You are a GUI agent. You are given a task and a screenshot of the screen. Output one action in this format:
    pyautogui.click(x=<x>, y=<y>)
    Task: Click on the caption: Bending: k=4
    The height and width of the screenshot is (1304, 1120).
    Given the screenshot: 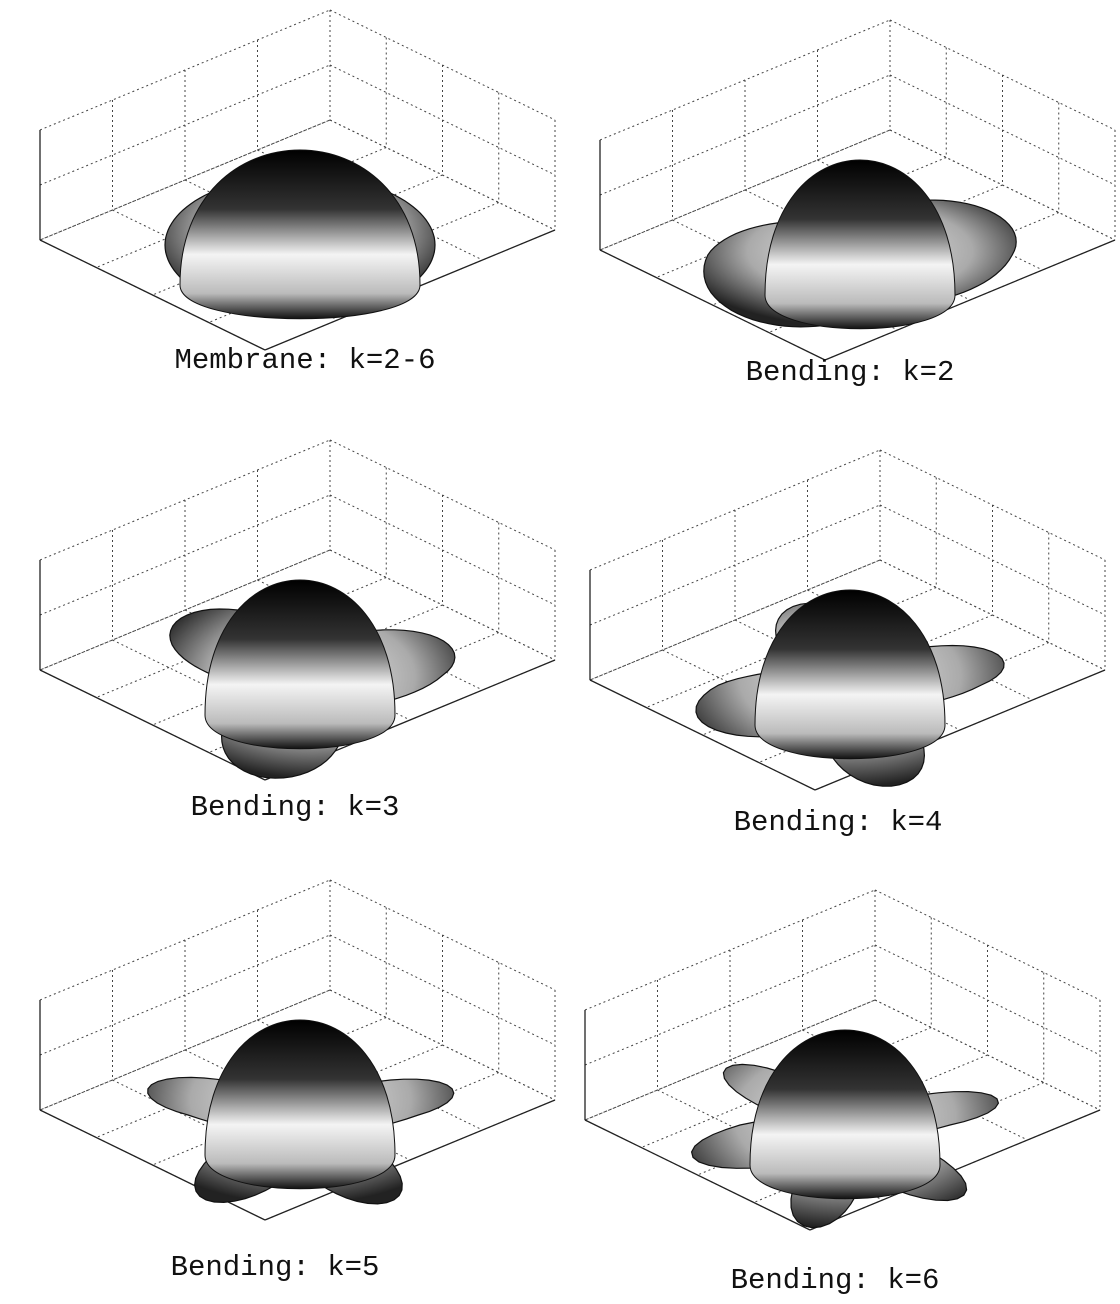 What is the action you would take?
    pyautogui.click(x=838, y=822)
    